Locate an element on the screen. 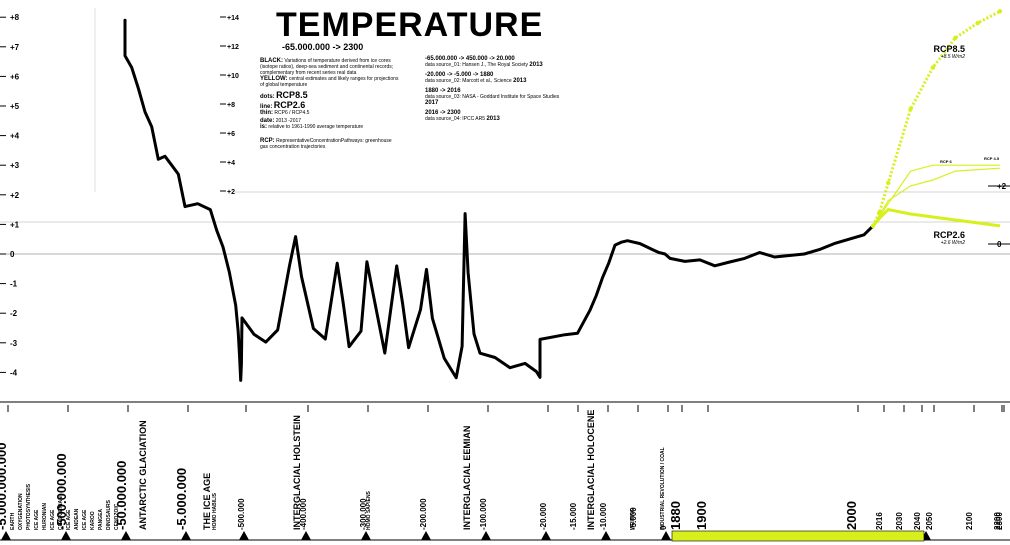 This screenshot has height=545, width=1010. rcp26-label: RCP2.6 +2.6 W/m2 is located at coordinates (949, 238).